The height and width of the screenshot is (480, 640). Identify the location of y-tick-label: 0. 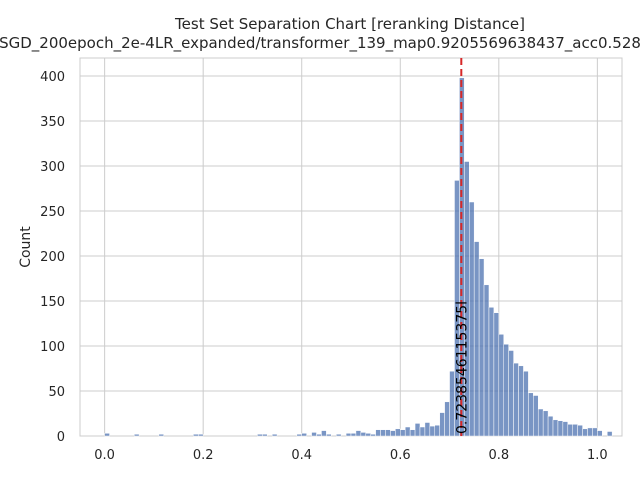
(61, 437).